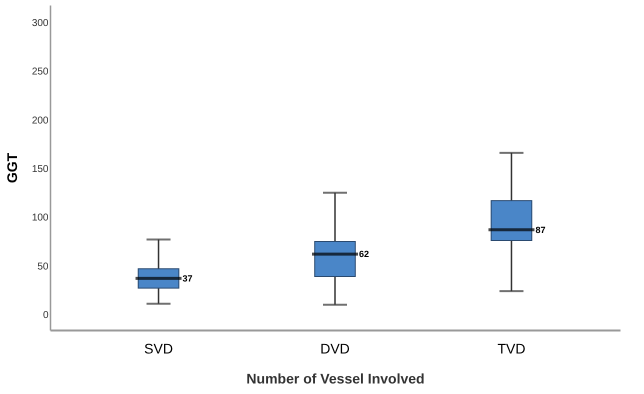 This screenshot has height=394, width=644. Describe the element at coordinates (40, 120) in the screenshot. I see `y-tick-label: 200` at that location.